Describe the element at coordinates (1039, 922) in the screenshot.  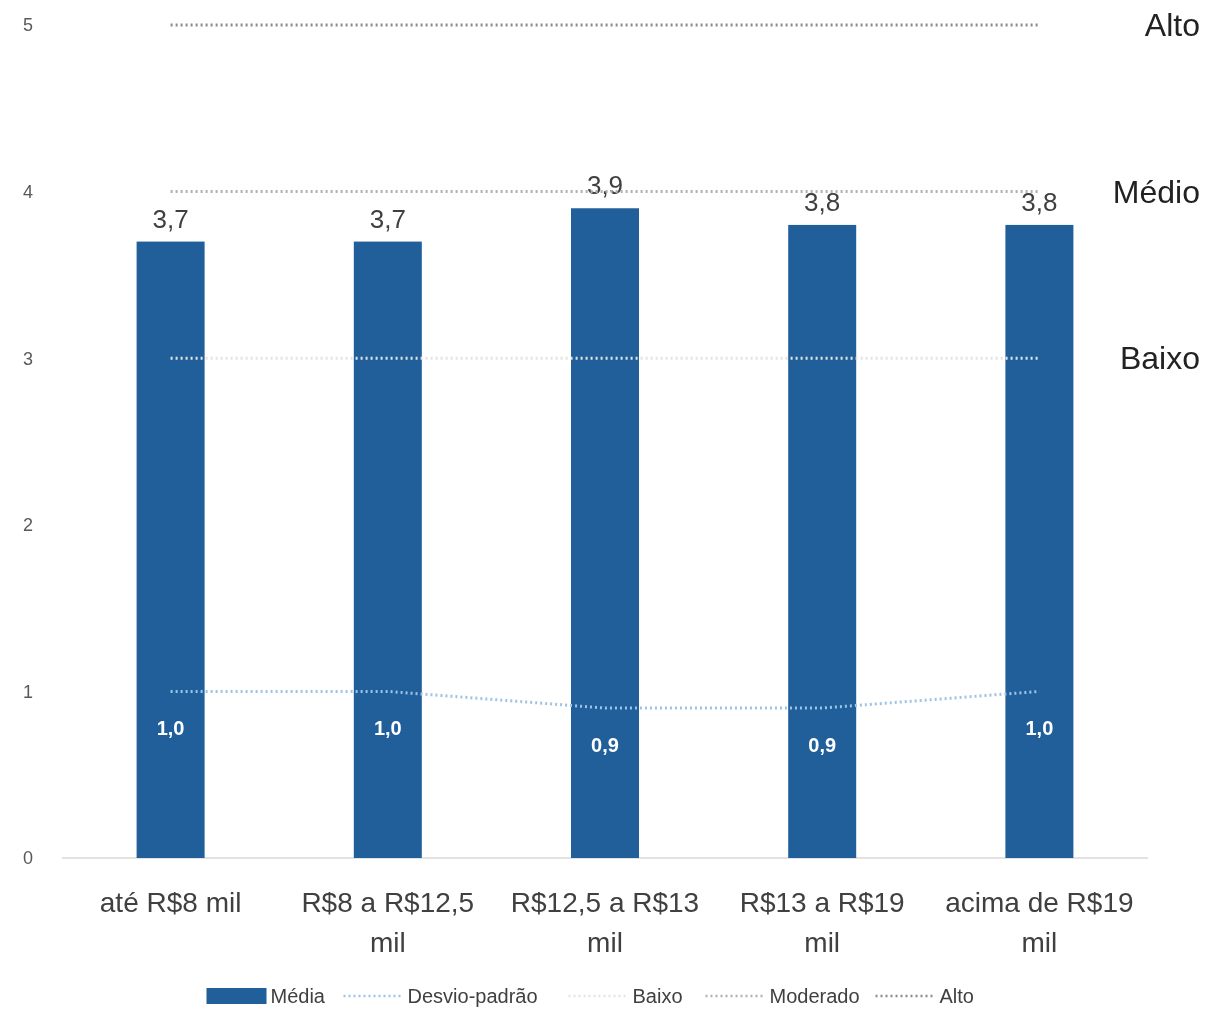
I see `x-tick-label: acima de R$19 mil` at that location.